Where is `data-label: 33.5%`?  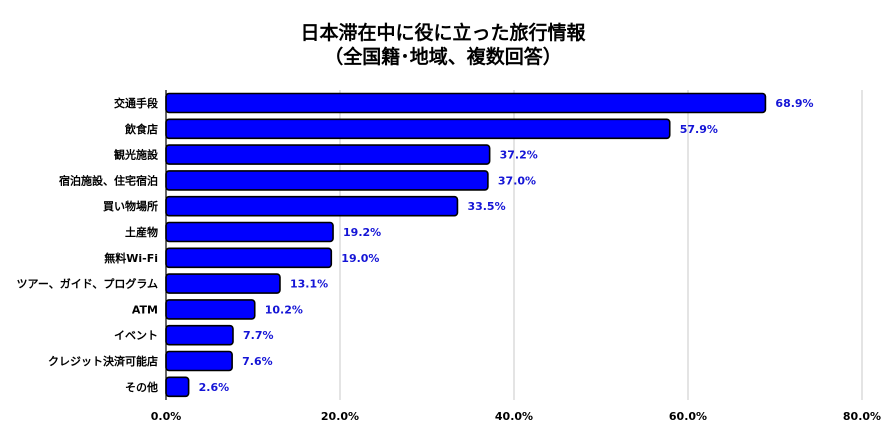 data-label: 33.5% is located at coordinates (486, 206).